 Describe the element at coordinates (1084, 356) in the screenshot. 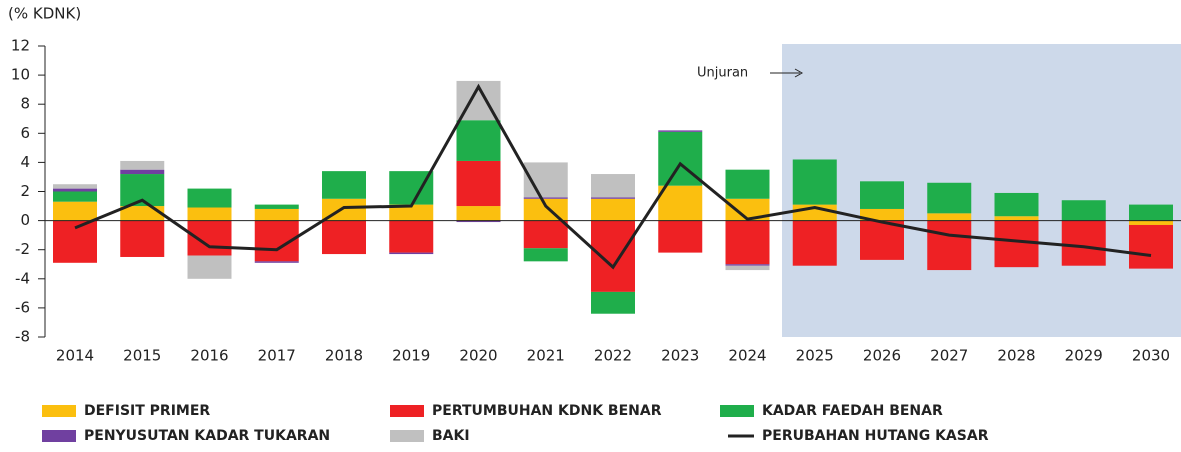

I see `x-tick-label: 2029` at that location.